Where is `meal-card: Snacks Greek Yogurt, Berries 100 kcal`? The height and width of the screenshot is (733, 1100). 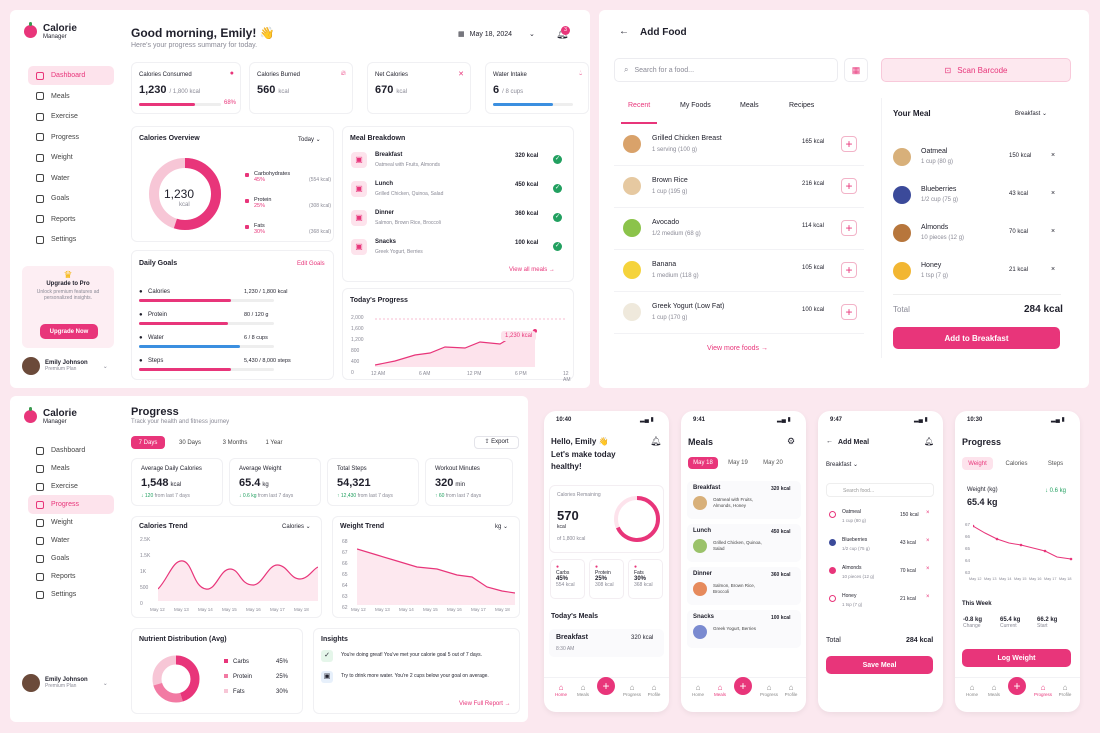
meal-card: Snacks Greek Yogurt, Berries 100 kcal is located at coordinates (744, 629).